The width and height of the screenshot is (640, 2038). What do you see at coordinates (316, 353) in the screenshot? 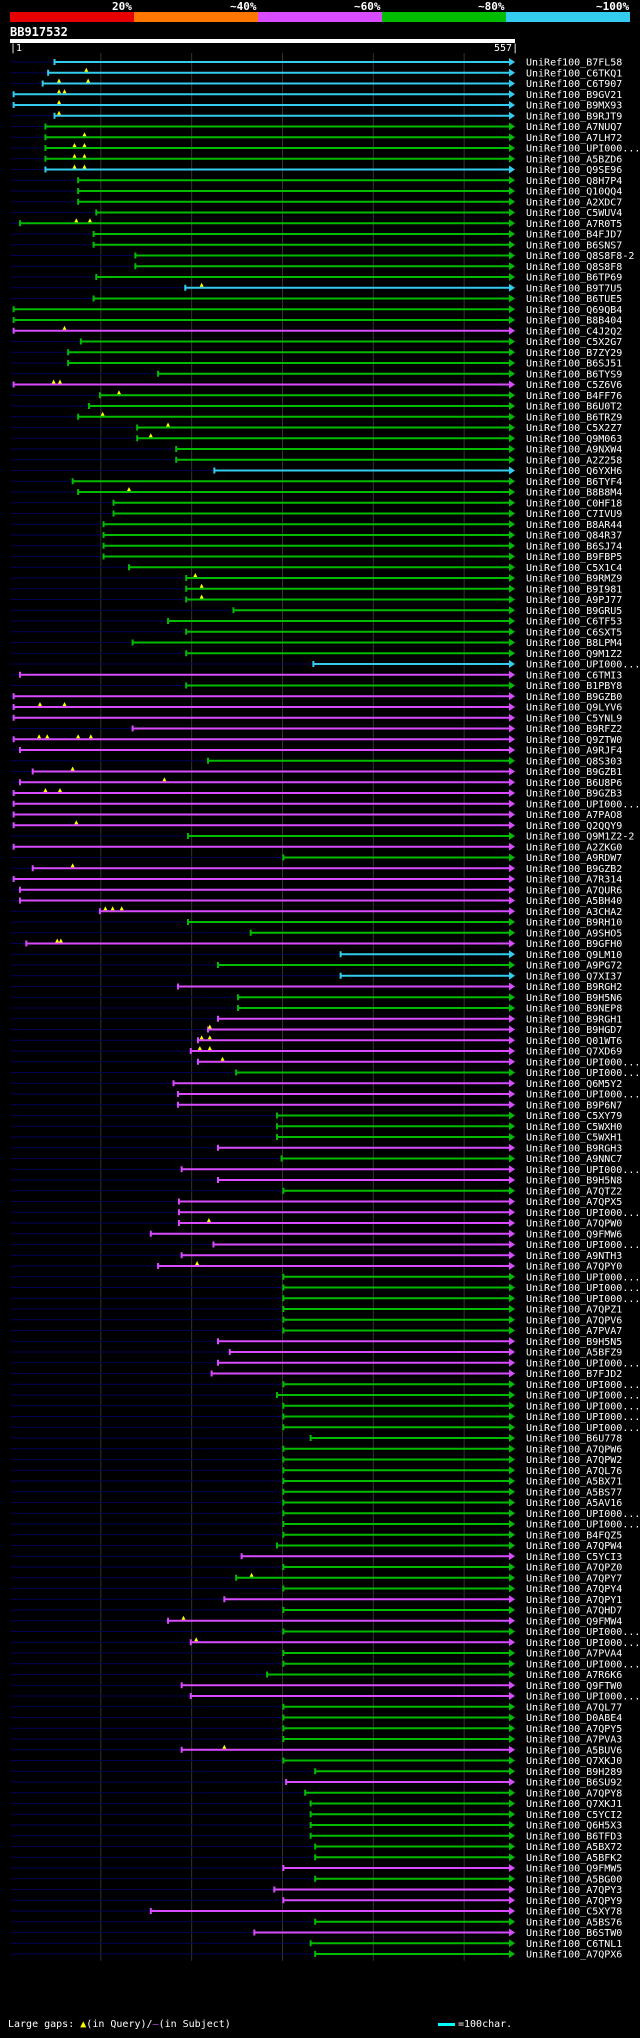
I see `hit-row: UniRef100_B7ZY29` at bounding box center [316, 353].